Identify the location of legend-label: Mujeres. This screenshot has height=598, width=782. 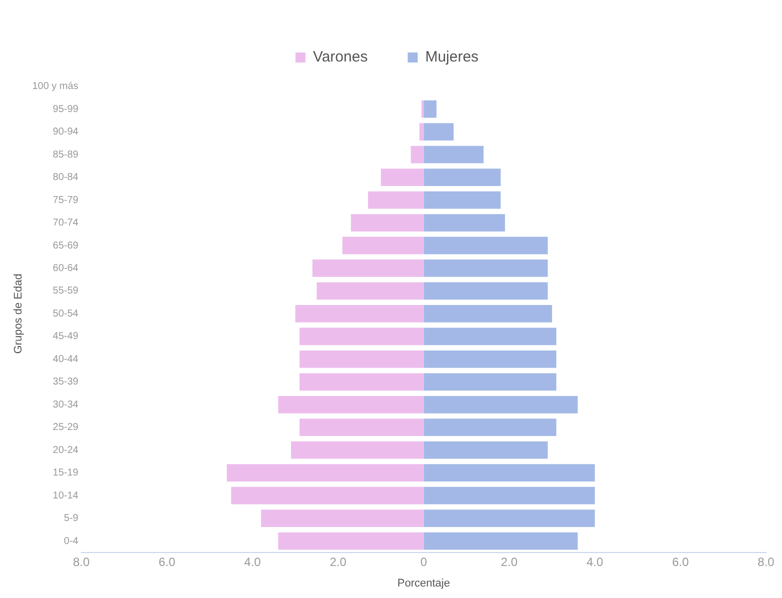
(452, 57).